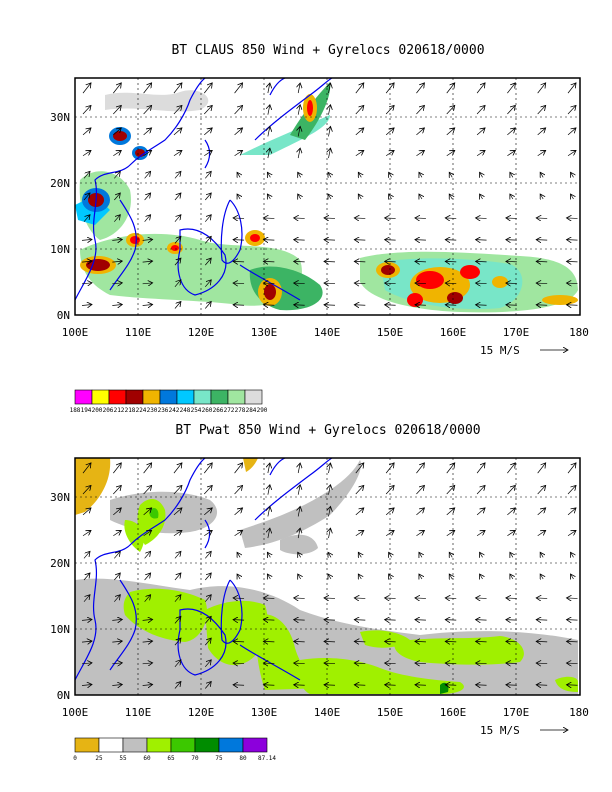 Image resolution: width=612 pixels, height=792 pixels. What do you see at coordinates (99, 758) in the screenshot?
I see `colorbar-label: 25` at bounding box center [99, 758].